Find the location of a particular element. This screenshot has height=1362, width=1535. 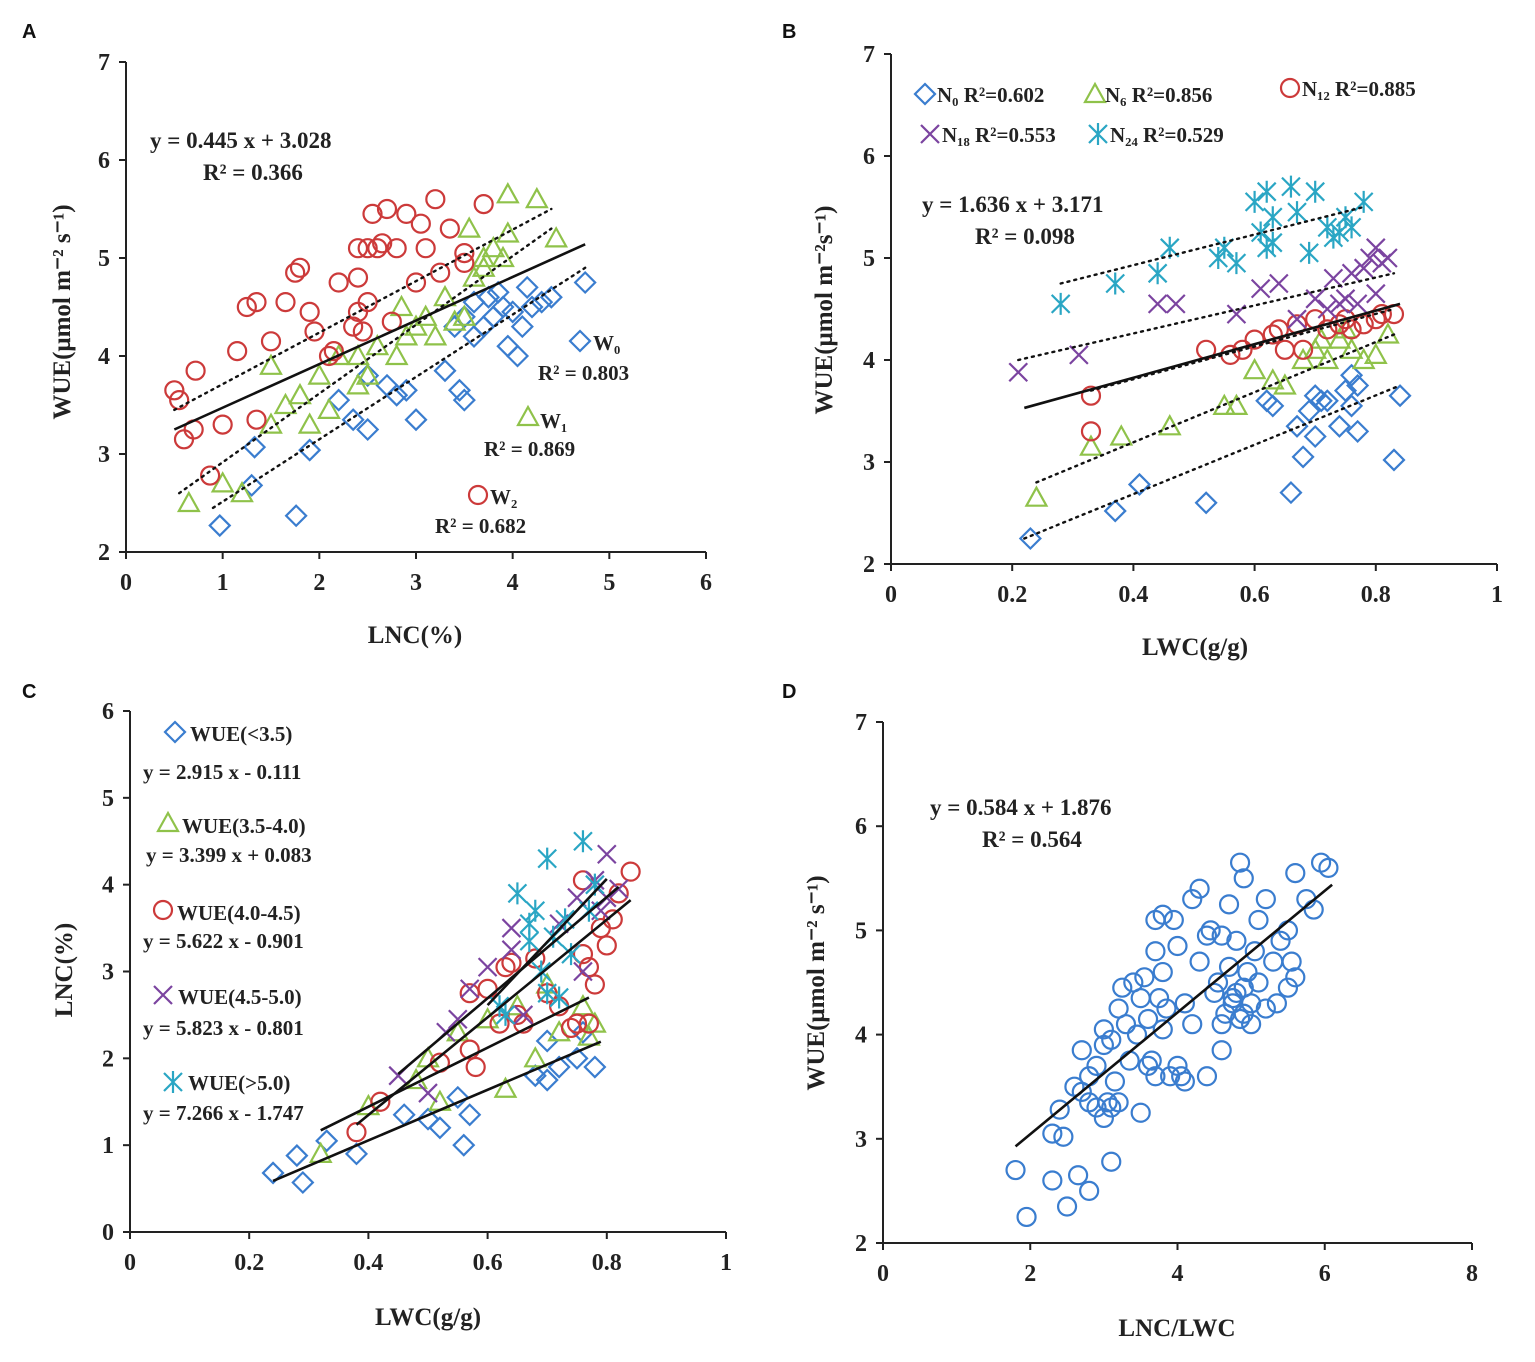

d-x-tick-label: 8 is located at coordinates (1472, 1274).